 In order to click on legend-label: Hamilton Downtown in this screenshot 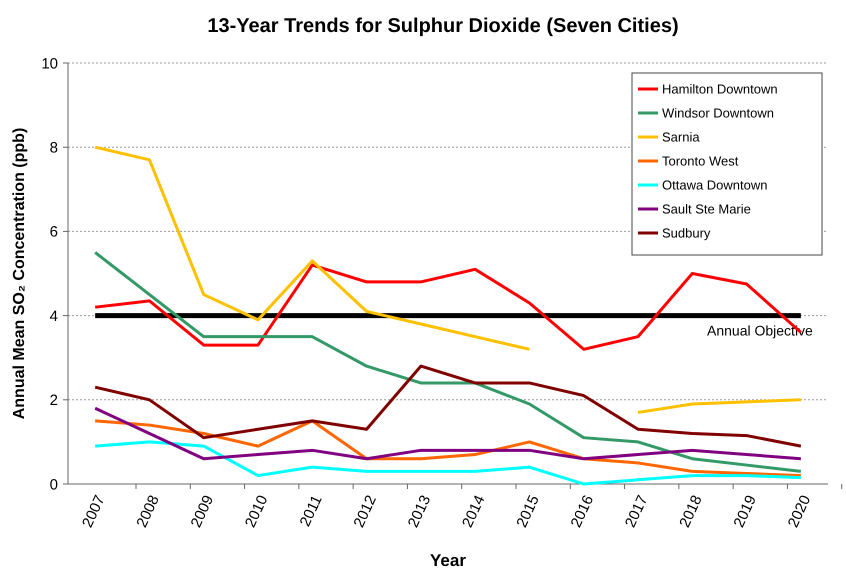, I will do `click(720, 89)`.